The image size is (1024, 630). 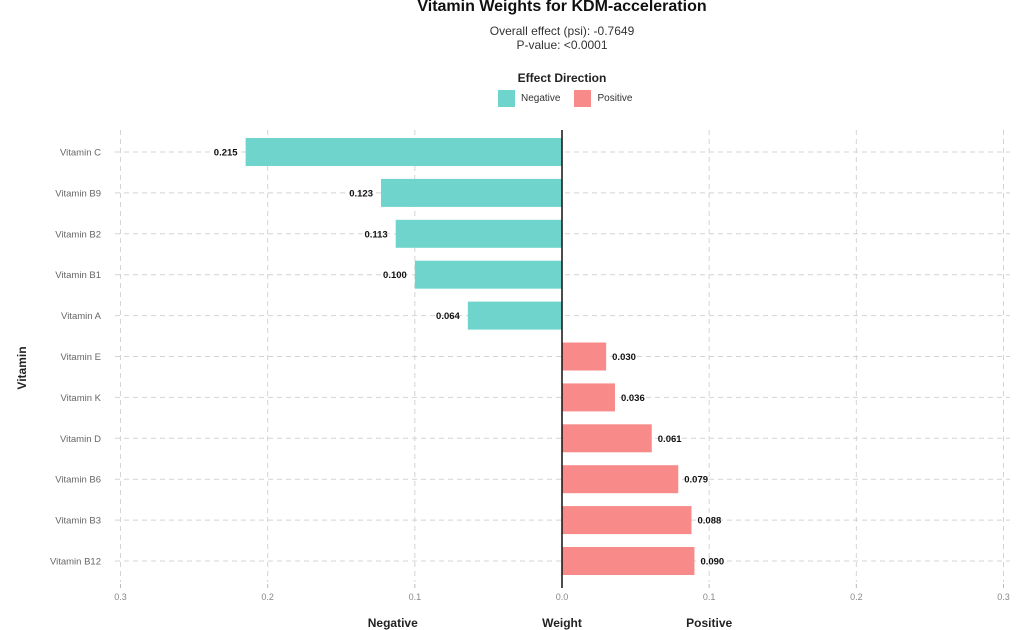 What do you see at coordinates (562, 623) in the screenshot?
I see `x-axis-label: Weight` at bounding box center [562, 623].